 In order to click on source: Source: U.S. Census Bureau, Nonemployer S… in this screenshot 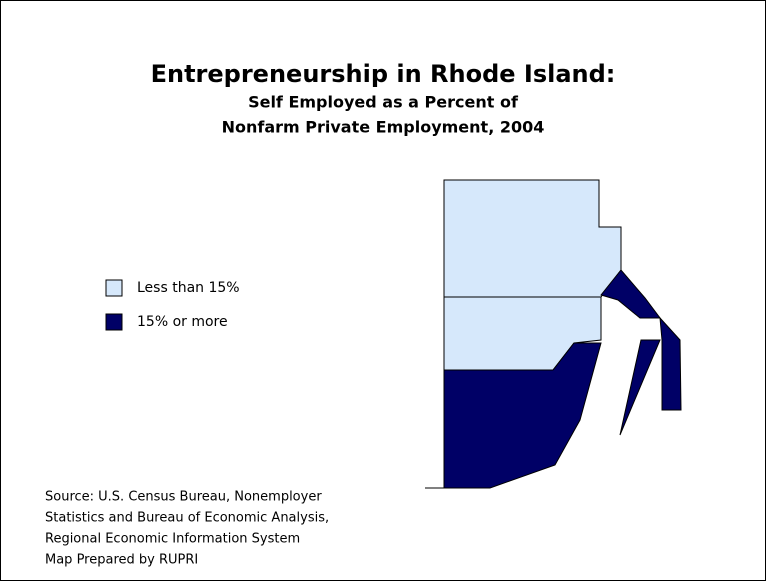, I will do `click(187, 529)`.